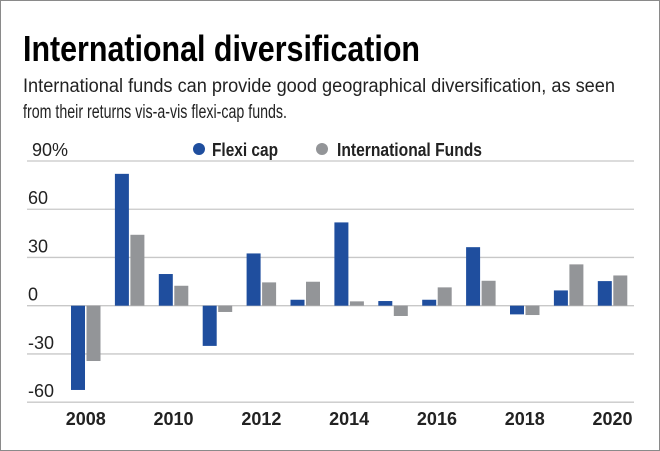 Image resolution: width=660 pixels, height=451 pixels. What do you see at coordinates (209, 325) in the screenshot?
I see `bar-flexi-cap-2011` at bounding box center [209, 325].